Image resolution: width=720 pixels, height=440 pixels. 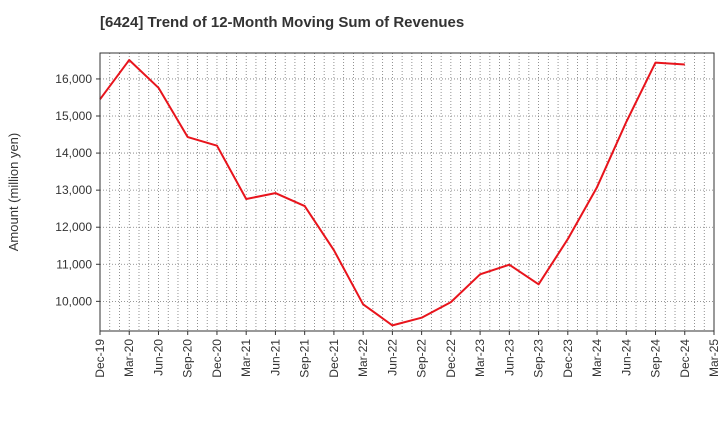 I want to click on x-tick-label: Dec-24, so click(x=685, y=358).